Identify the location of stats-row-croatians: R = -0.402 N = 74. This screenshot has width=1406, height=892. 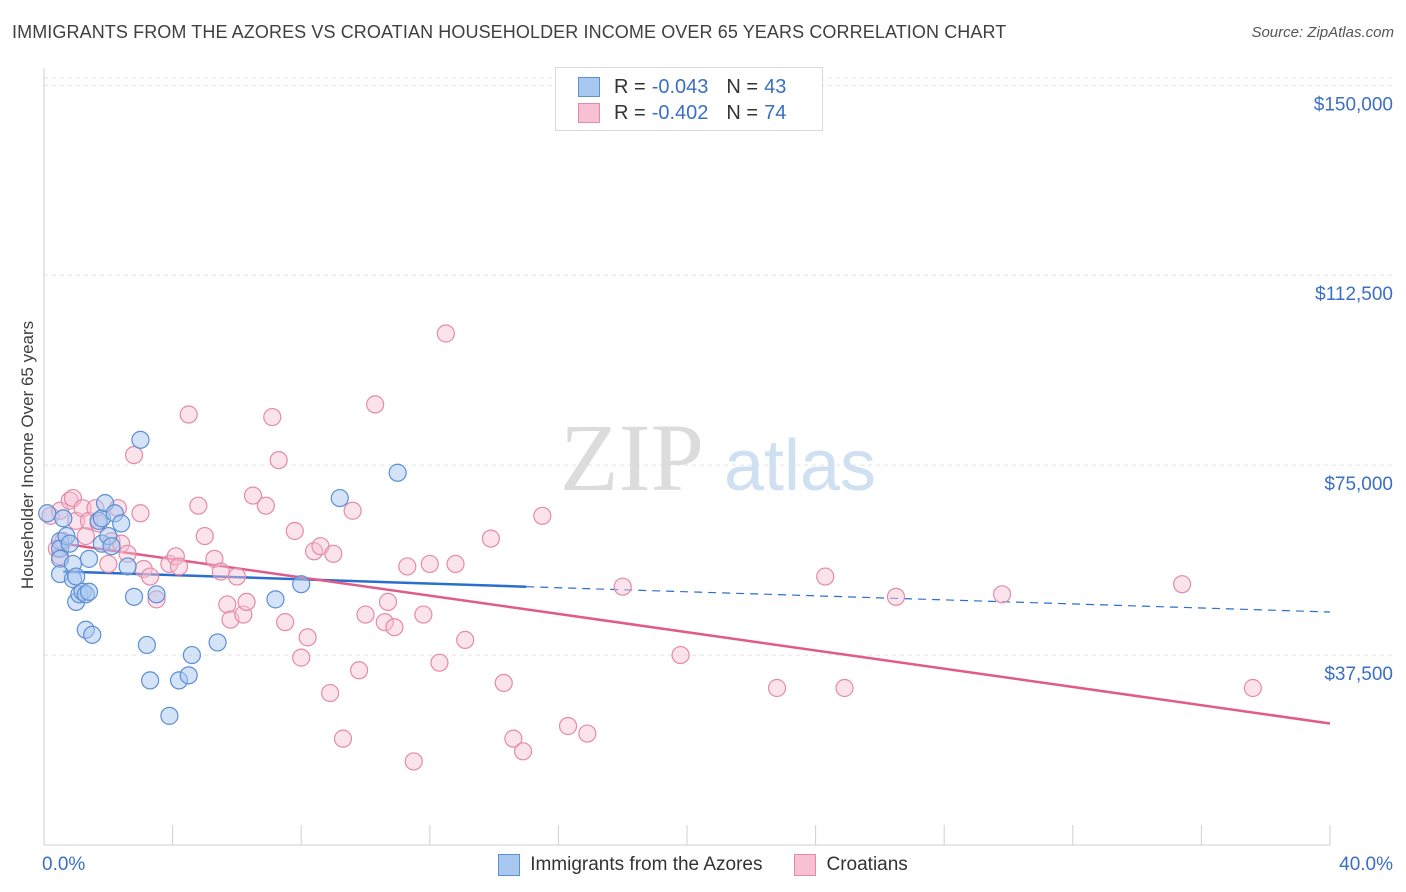
(682, 113).